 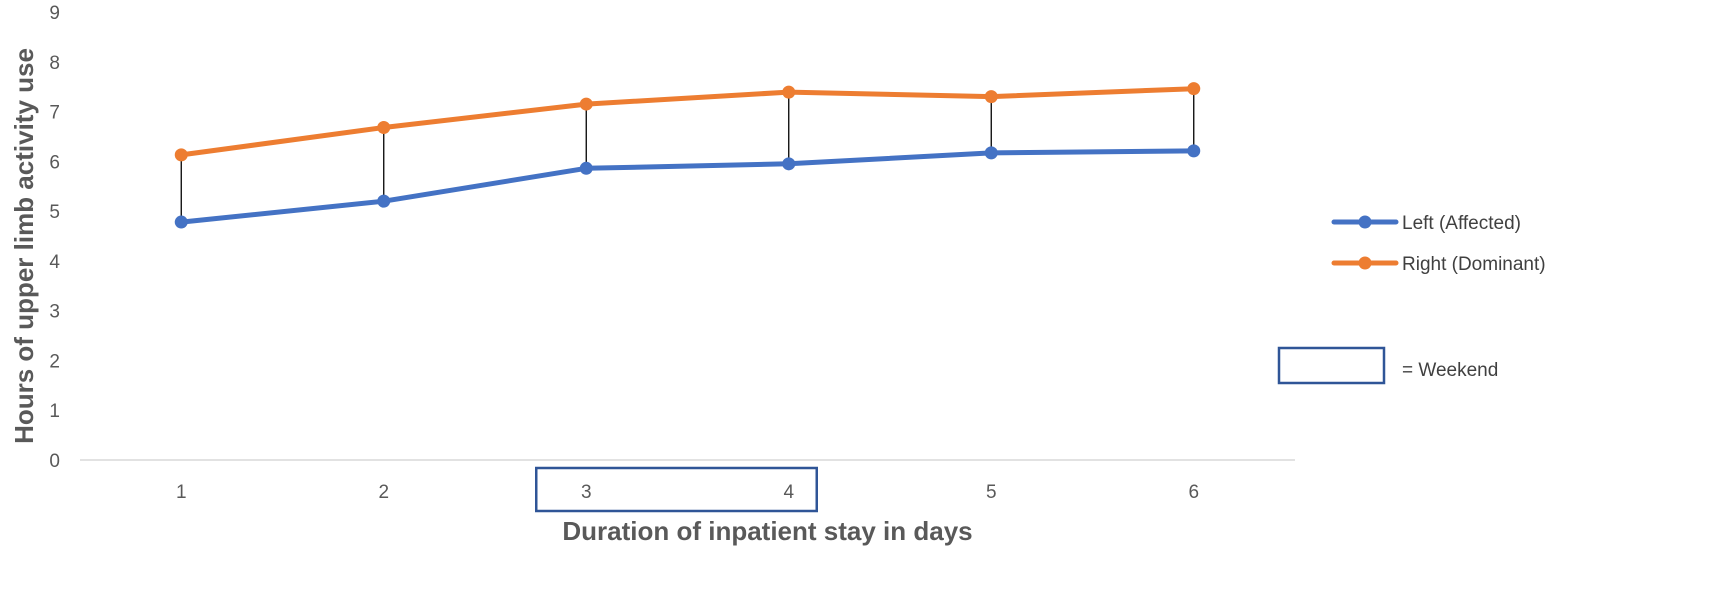 What do you see at coordinates (54, 461) in the screenshot?
I see `y-tick-label-0: 0` at bounding box center [54, 461].